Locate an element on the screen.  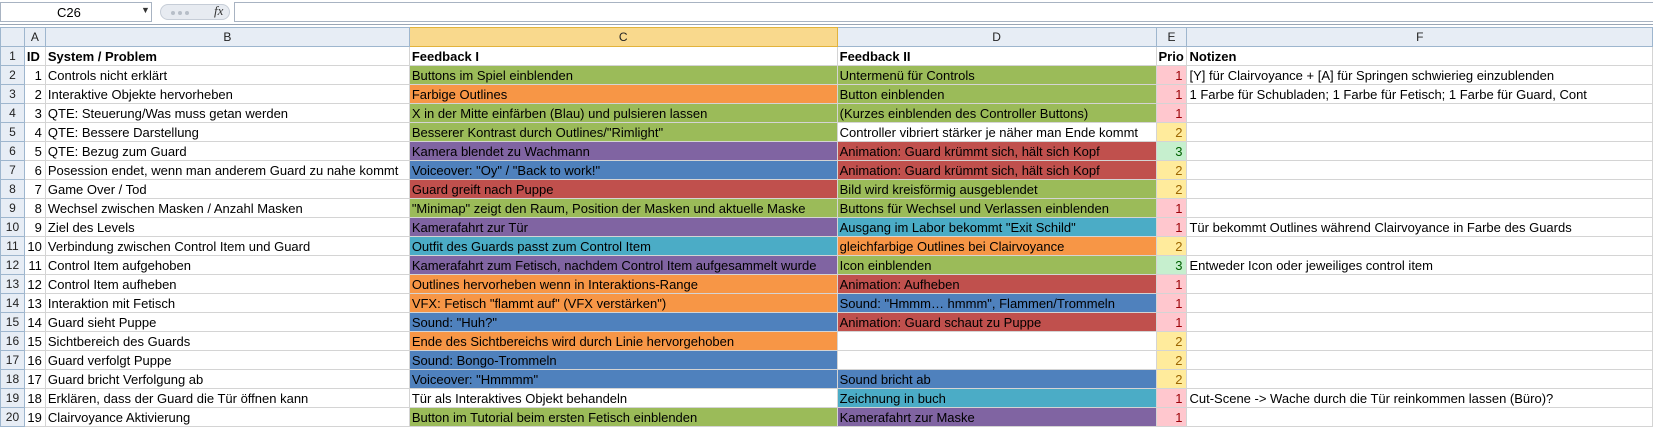
row-header: 10 is located at coordinates (12, 227).